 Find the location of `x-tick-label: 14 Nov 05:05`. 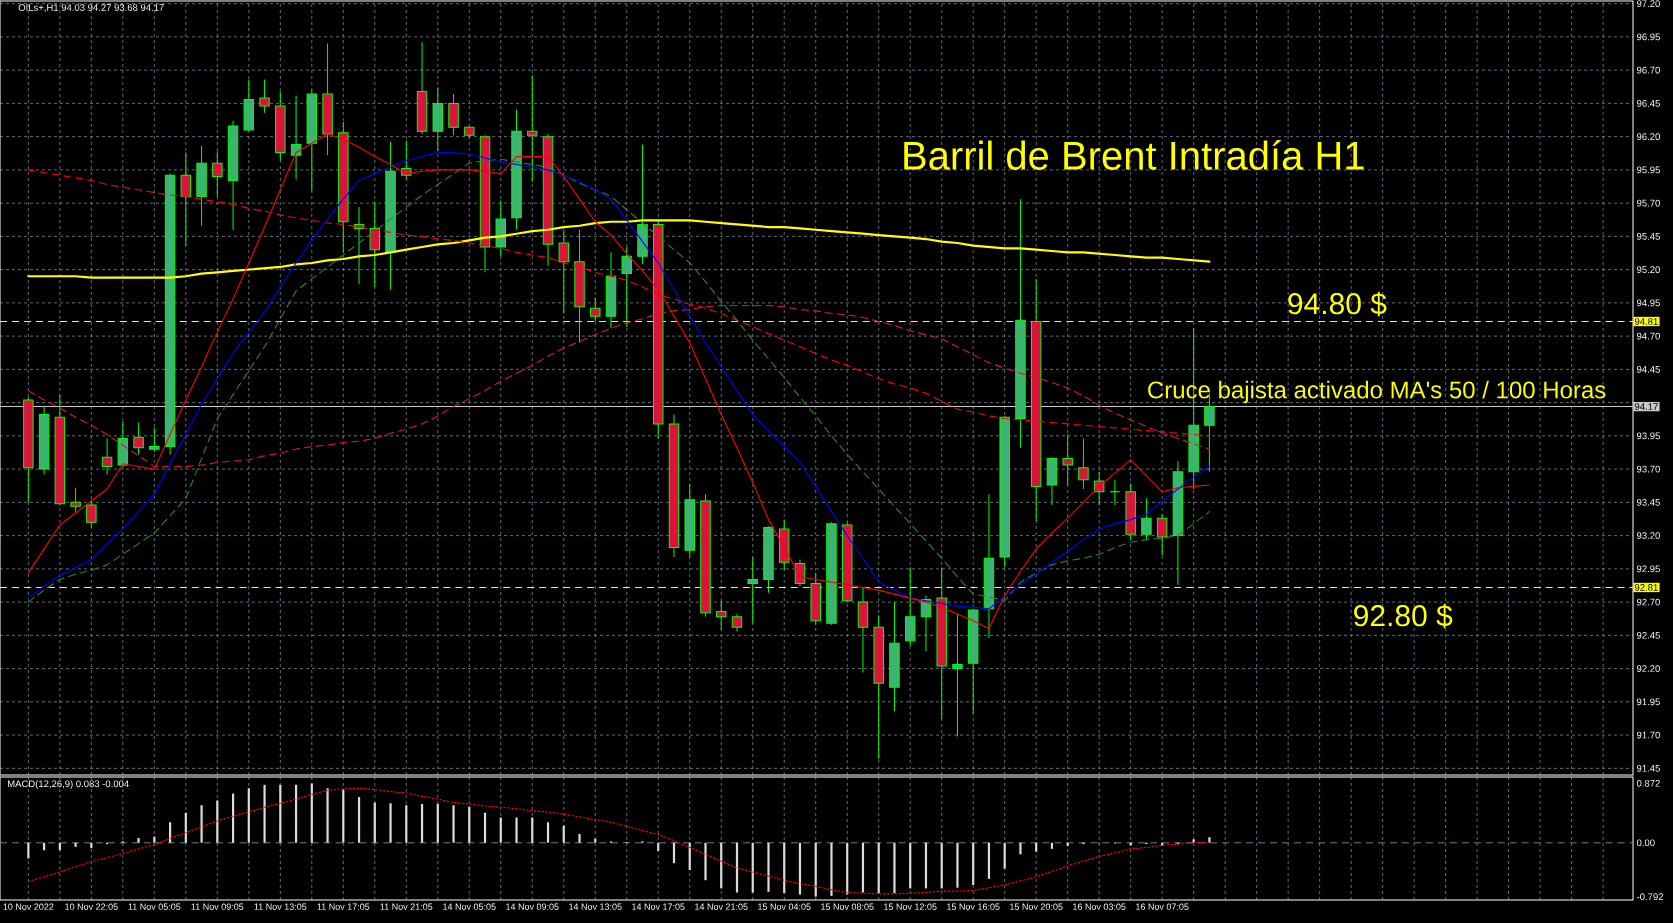

x-tick-label: 14 Nov 05:05 is located at coordinates (469, 906).